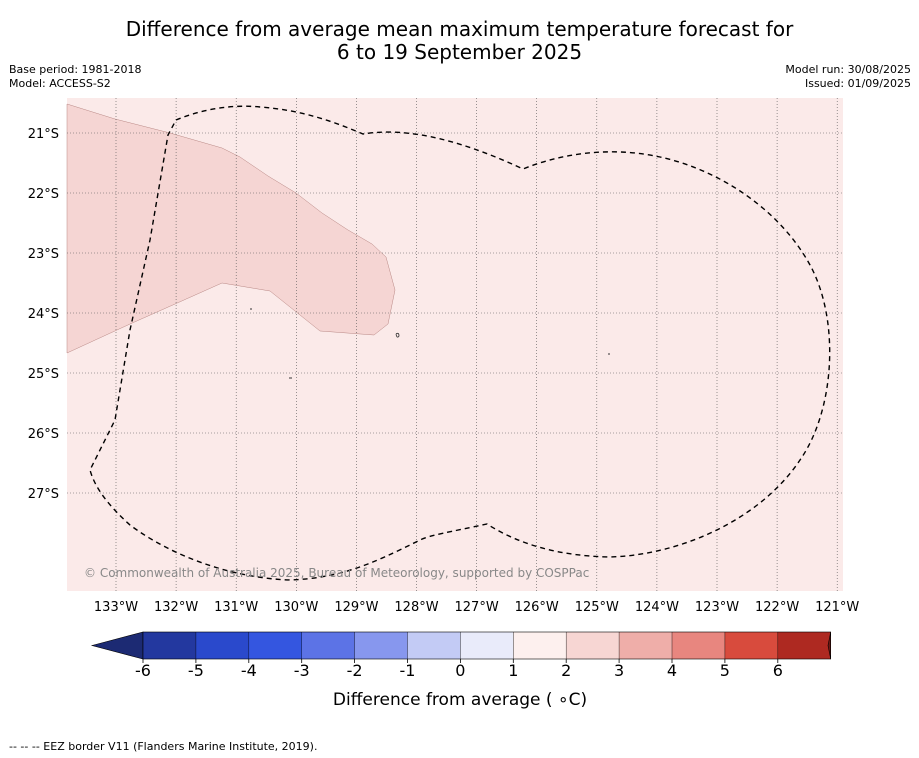 The height and width of the screenshot is (758, 919). Describe the element at coordinates (117, 645) in the screenshot. I see `colorbar-extend-low` at that location.